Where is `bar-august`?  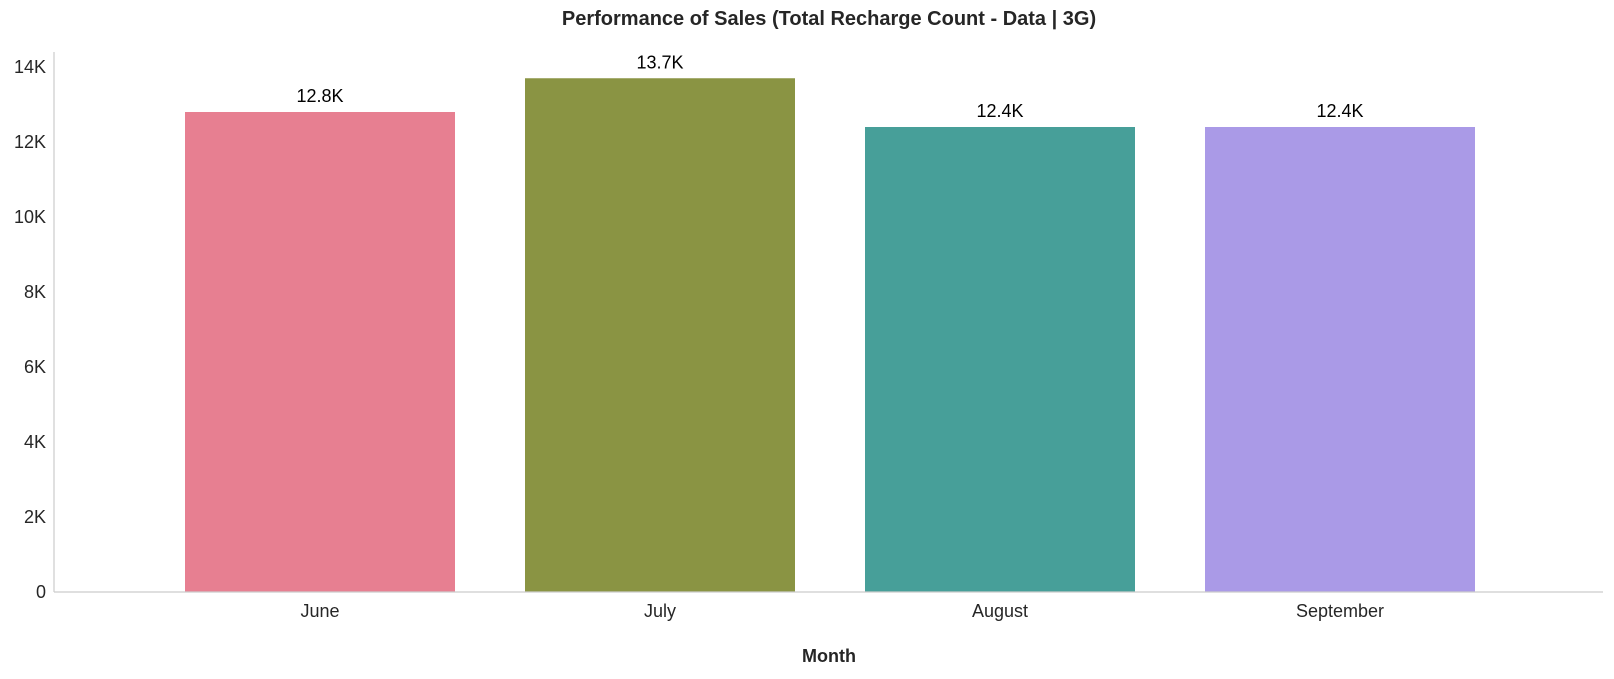
bar-august is located at coordinates (1000, 359).